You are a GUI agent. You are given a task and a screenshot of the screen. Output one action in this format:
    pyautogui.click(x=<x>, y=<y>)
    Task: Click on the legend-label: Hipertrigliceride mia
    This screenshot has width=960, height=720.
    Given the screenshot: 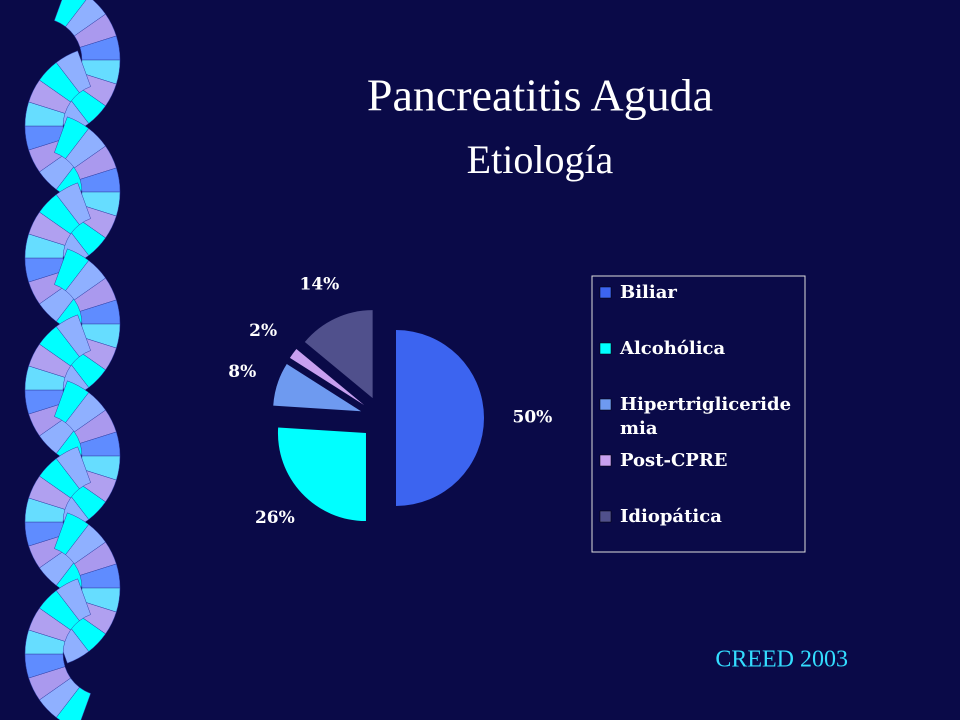 What is the action you would take?
    pyautogui.click(x=705, y=416)
    